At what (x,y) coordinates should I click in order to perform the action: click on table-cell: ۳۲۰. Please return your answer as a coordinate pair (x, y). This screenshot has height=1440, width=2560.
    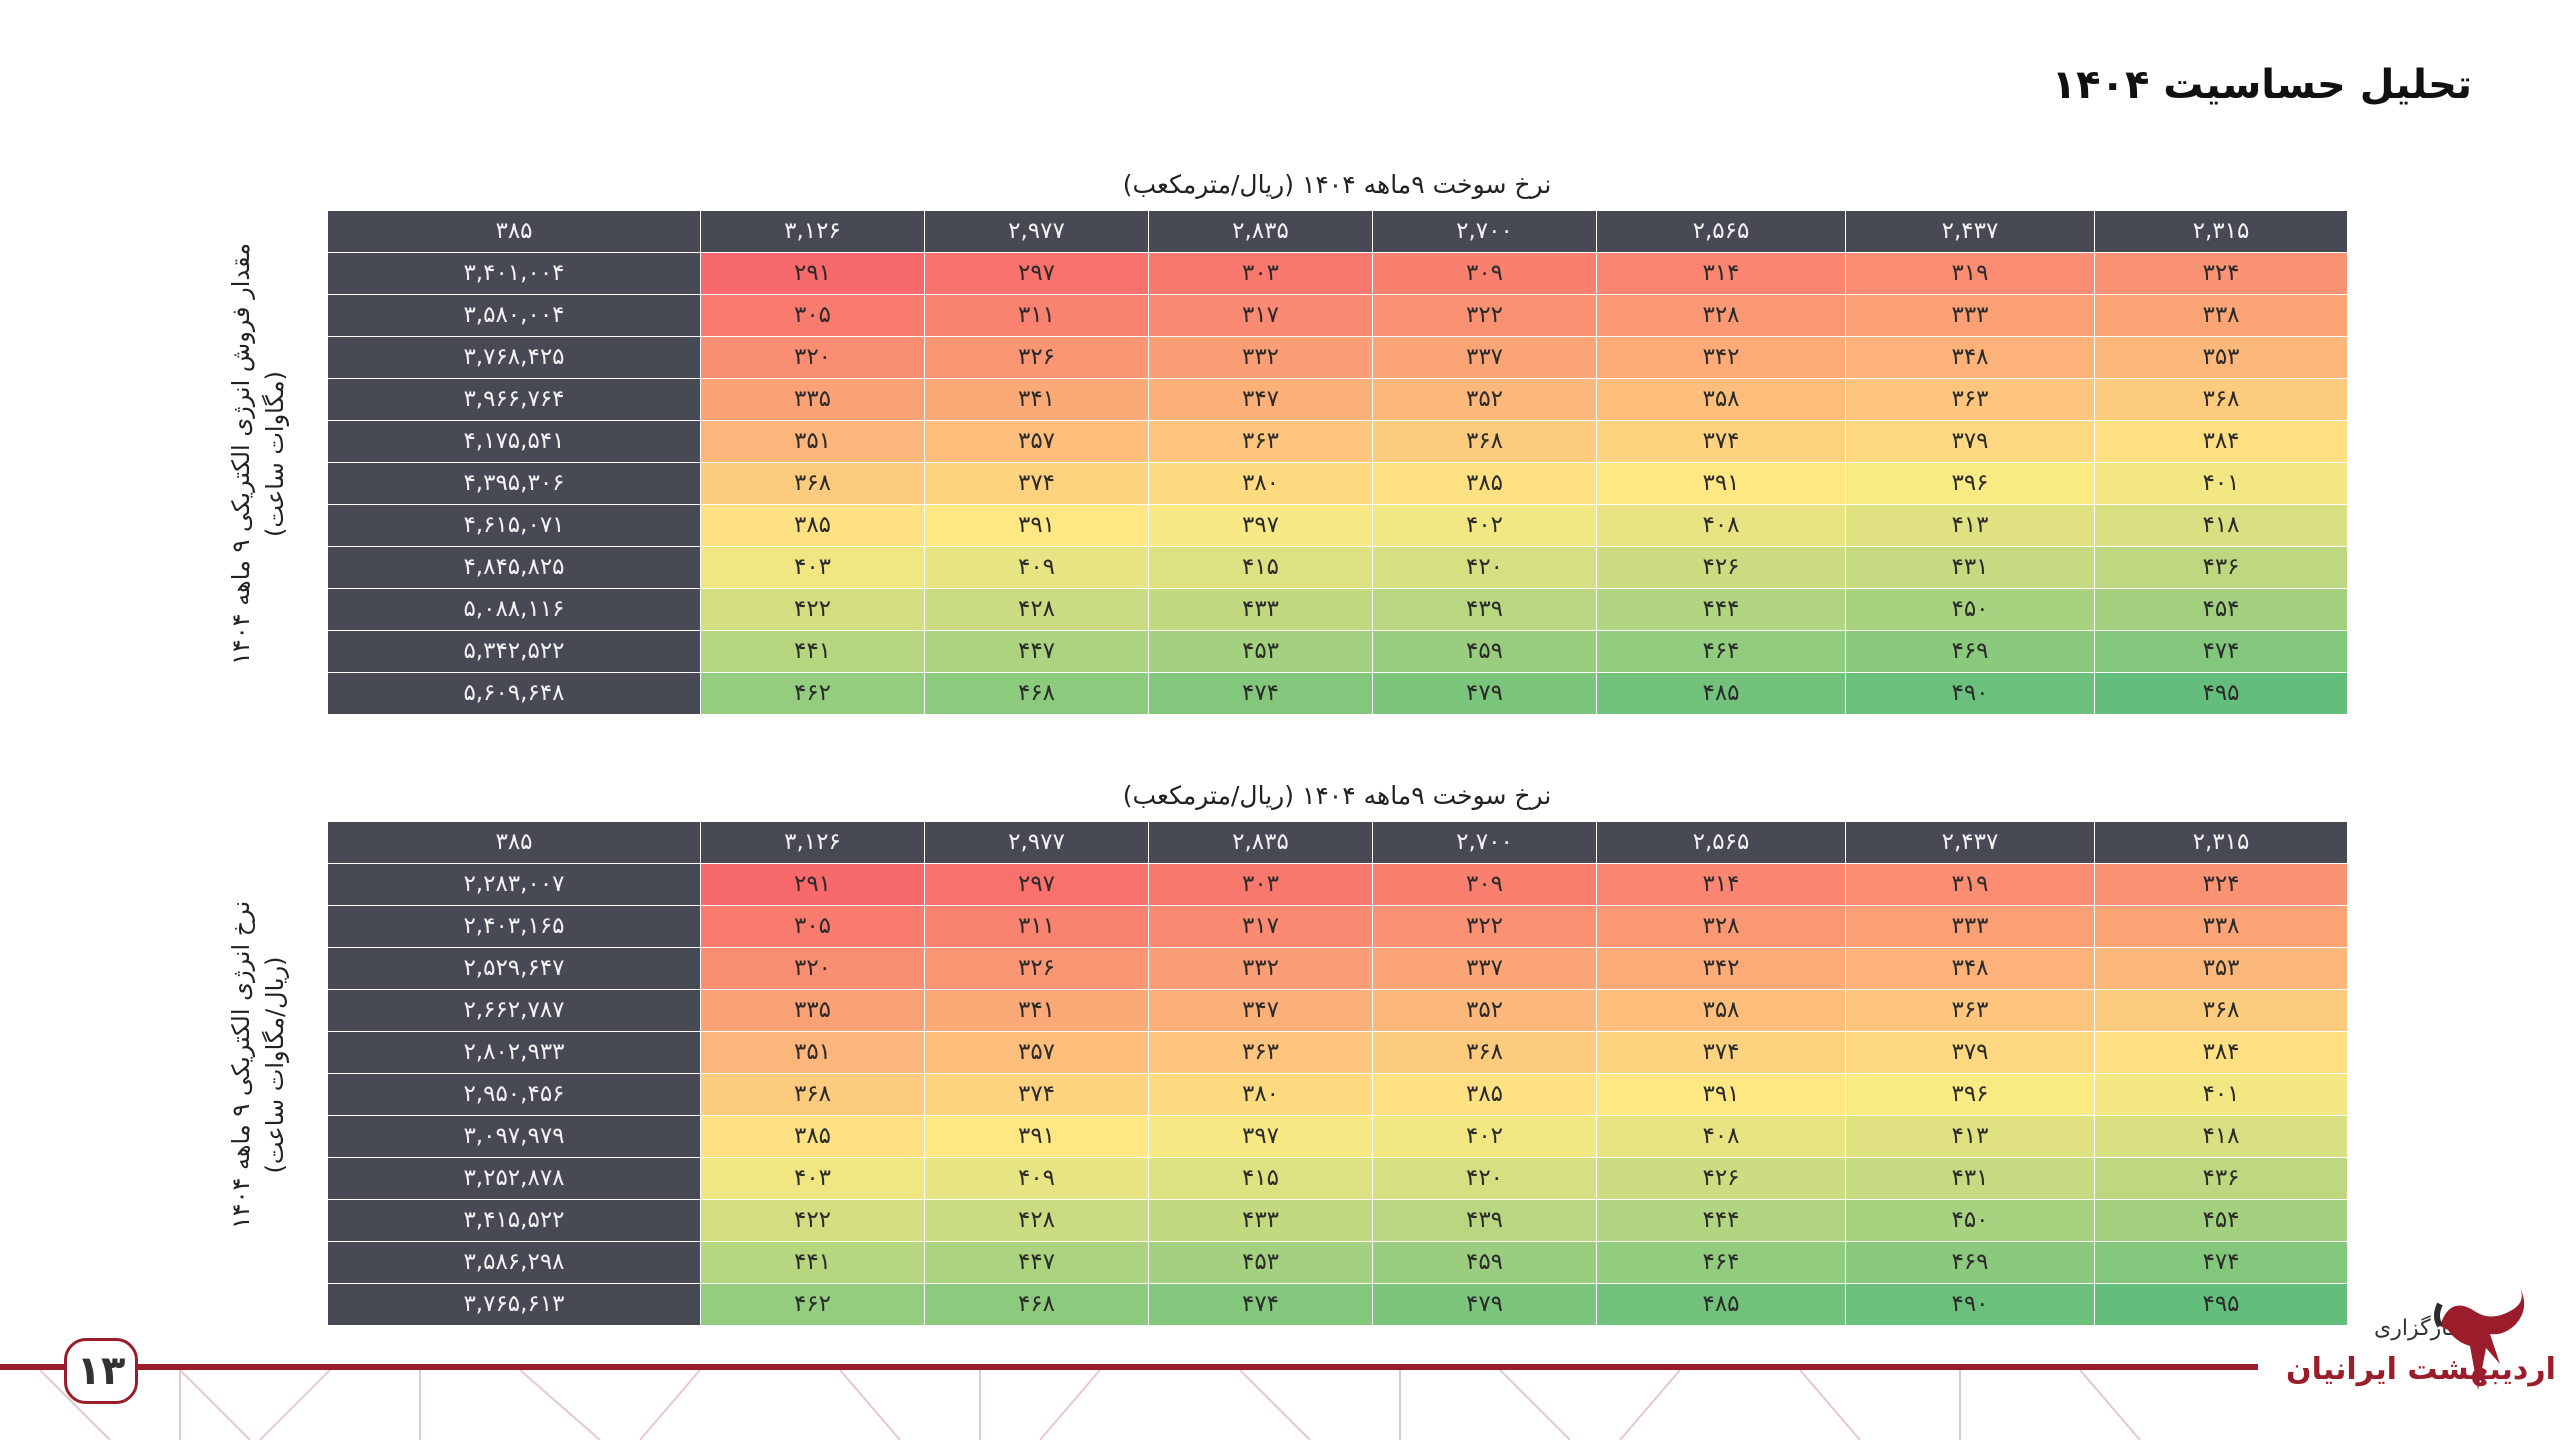
    Looking at the image, I should click on (812, 357).